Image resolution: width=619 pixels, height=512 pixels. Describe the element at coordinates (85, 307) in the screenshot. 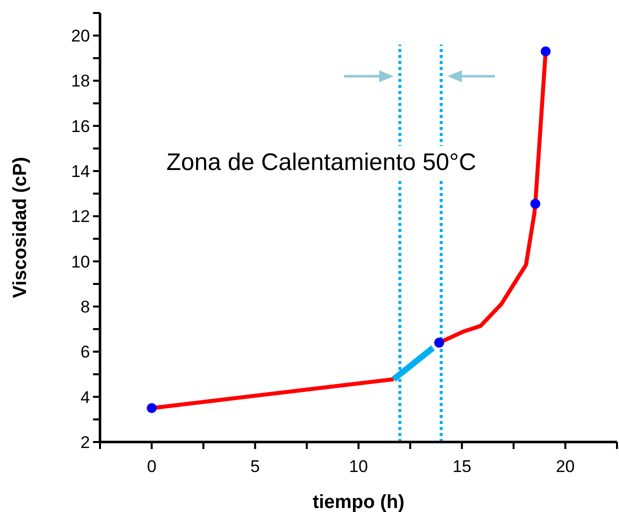

I see `y-tick-label: 8` at that location.